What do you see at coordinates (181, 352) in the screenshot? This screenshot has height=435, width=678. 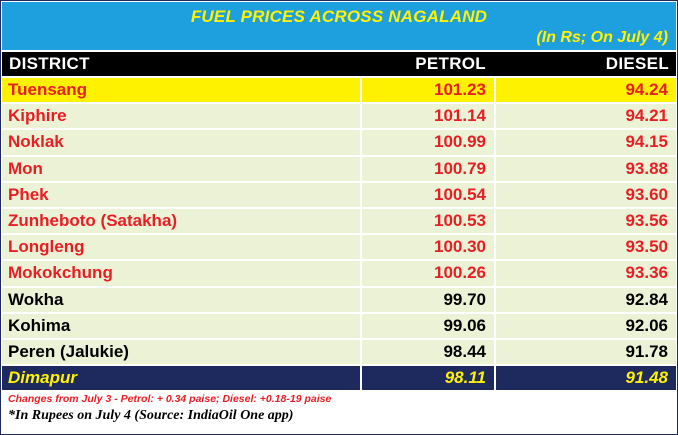 I see `district-cell: Peren (Jalukie)` at bounding box center [181, 352].